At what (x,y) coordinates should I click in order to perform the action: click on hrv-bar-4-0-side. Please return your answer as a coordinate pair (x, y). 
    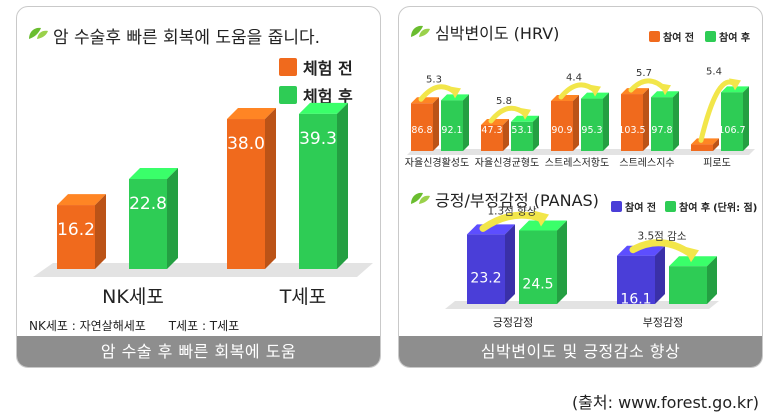
    Looking at the image, I should click on (716, 144).